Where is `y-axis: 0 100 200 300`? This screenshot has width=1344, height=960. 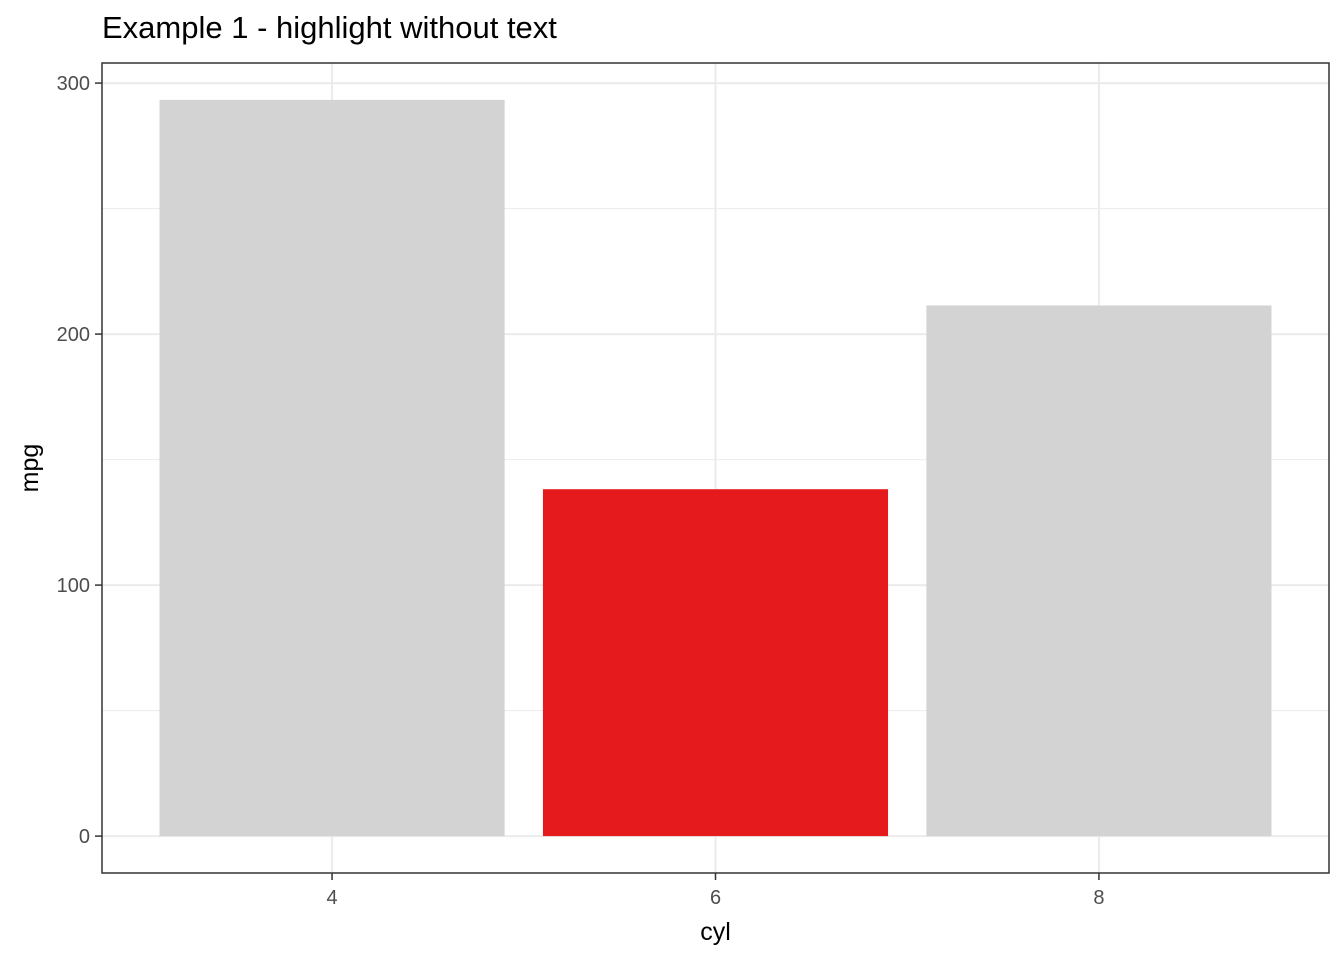
y-axis: 0 100 200 300 is located at coordinates (79, 460).